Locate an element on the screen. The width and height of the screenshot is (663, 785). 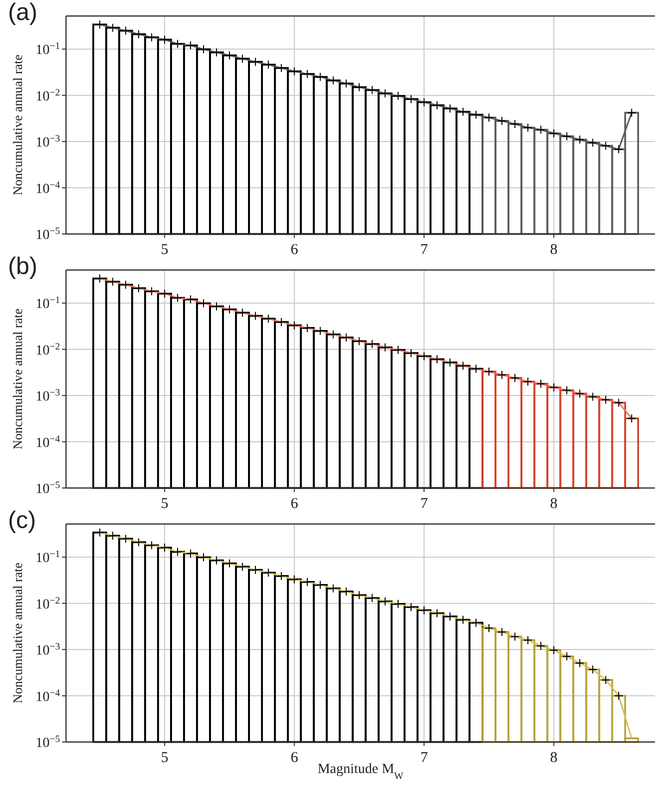
chart-title: (a) is located at coordinates (23, 13).